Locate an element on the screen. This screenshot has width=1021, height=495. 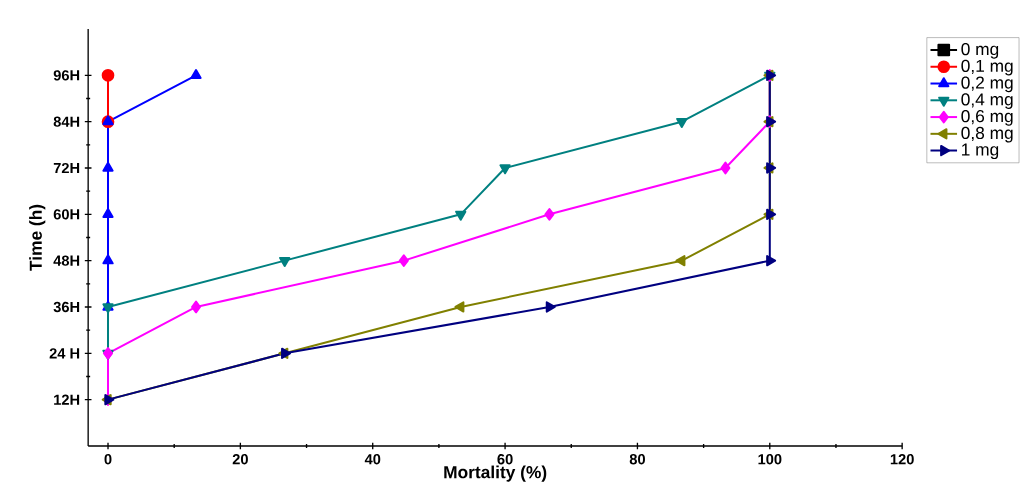
y-tick-label: 24 H is located at coordinates (64, 353).